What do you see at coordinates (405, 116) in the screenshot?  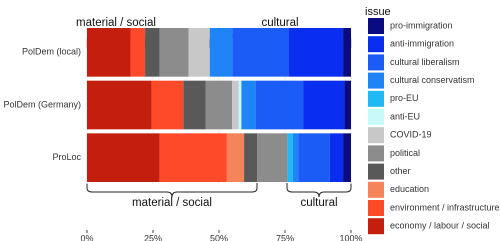 I see `legend-label: anti-EU` at bounding box center [405, 116].